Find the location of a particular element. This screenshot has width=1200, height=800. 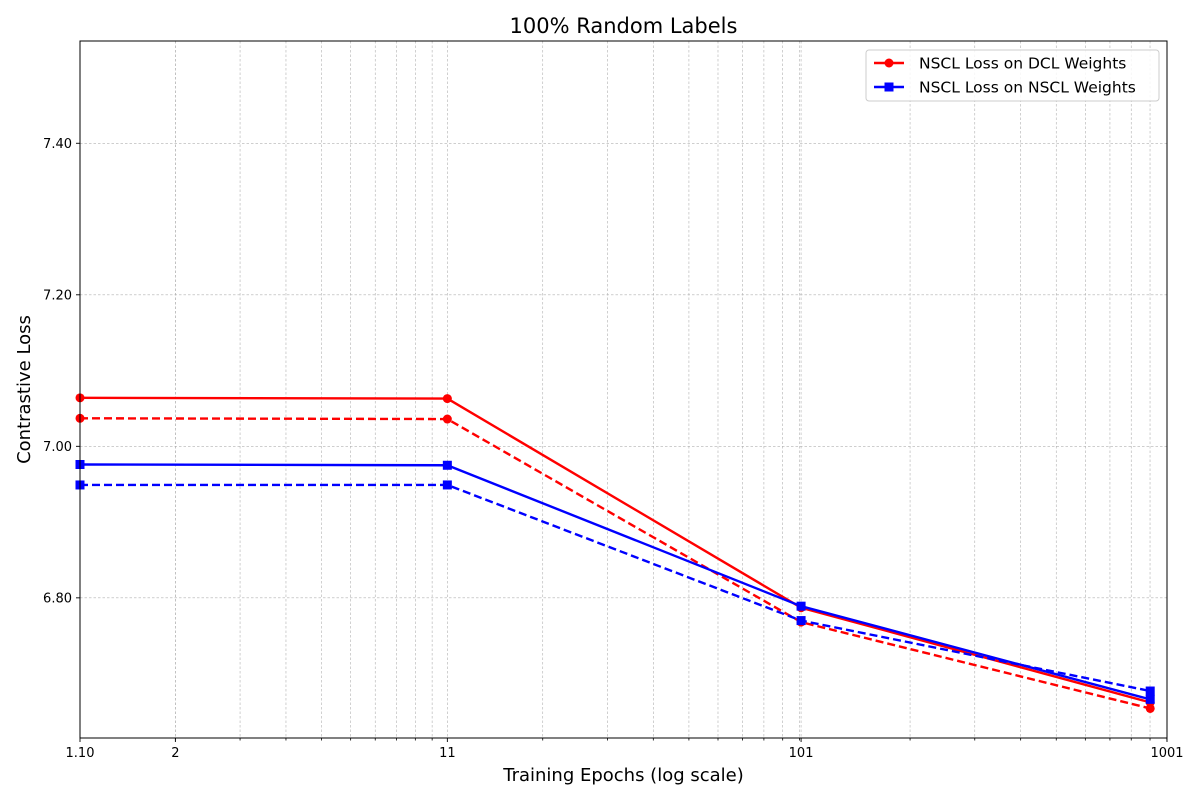

y-tick-label: 7.20 is located at coordinates (57, 295).